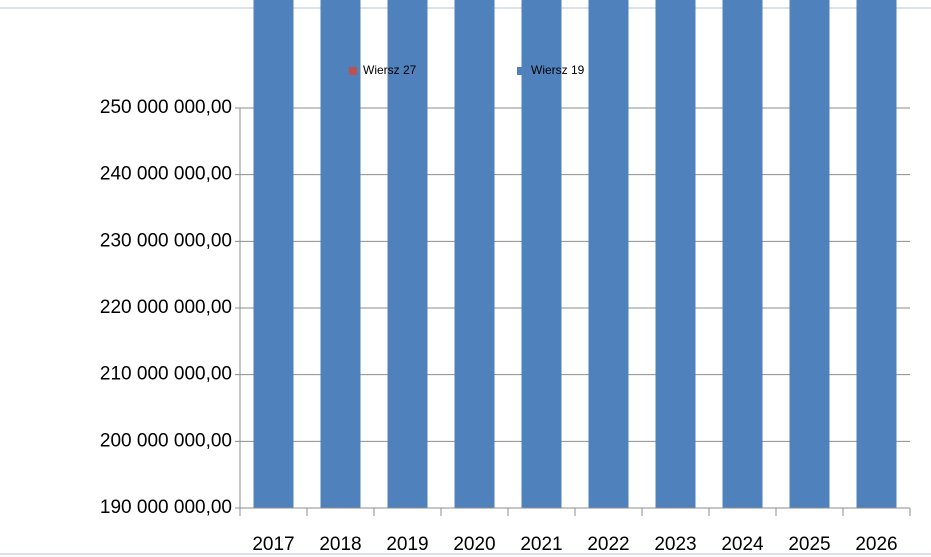 This screenshot has height=557, width=931. What do you see at coordinates (675, 544) in the screenshot?
I see `x-tick-label: 2023` at bounding box center [675, 544].